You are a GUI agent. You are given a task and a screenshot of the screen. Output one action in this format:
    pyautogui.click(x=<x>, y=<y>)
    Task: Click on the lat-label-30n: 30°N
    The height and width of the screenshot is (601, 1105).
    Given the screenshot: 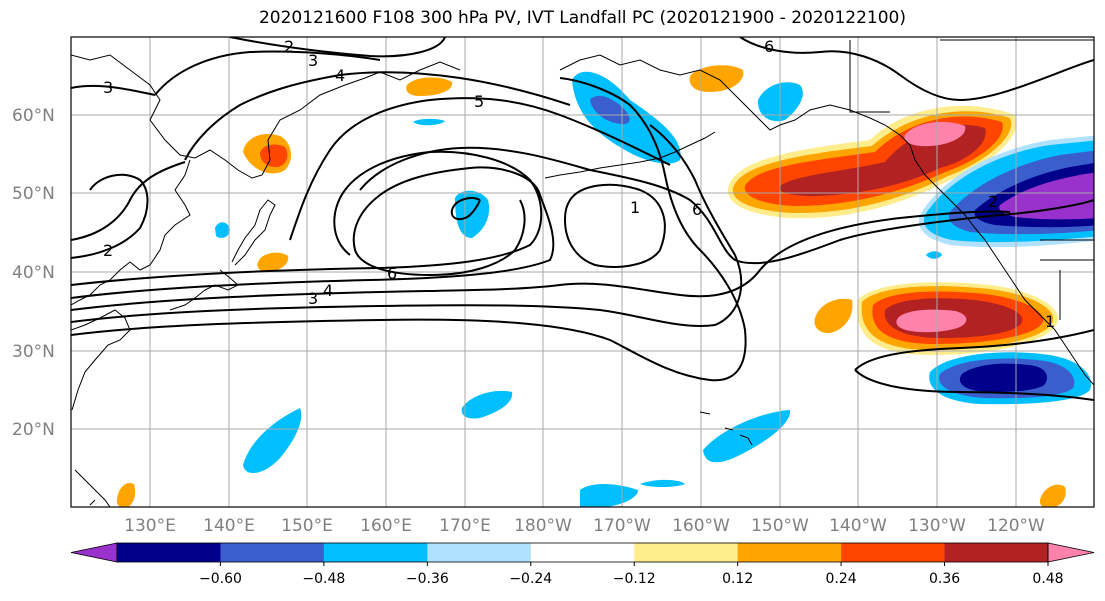 What is the action you would take?
    pyautogui.click(x=33, y=352)
    